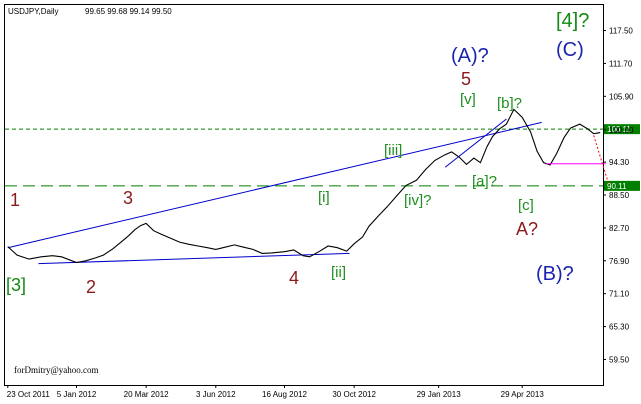 This screenshot has height=404, width=641. Describe the element at coordinates (621, 63) in the screenshot. I see `y-tick-label: 111.70` at that location.